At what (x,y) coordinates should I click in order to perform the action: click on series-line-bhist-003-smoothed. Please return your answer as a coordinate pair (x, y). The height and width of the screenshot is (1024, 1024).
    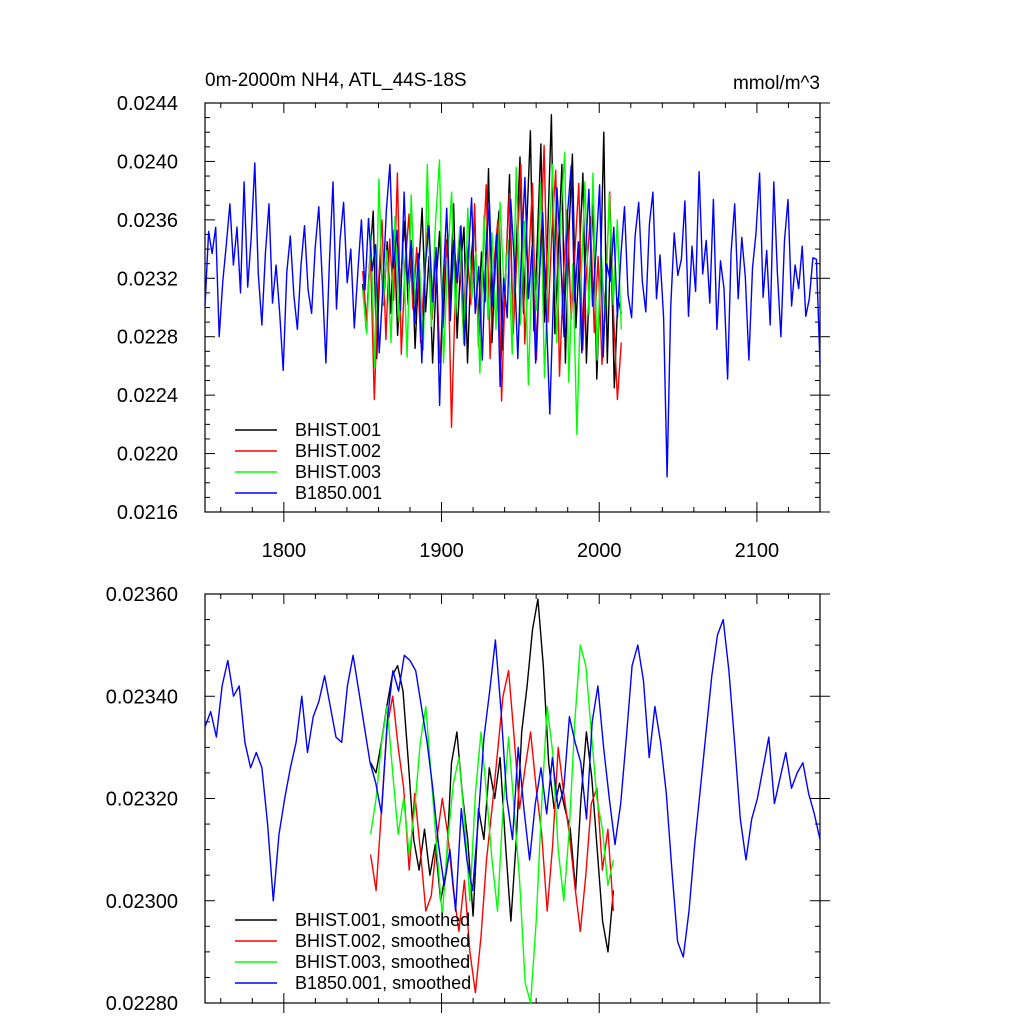
    Looking at the image, I should click on (492, 824).